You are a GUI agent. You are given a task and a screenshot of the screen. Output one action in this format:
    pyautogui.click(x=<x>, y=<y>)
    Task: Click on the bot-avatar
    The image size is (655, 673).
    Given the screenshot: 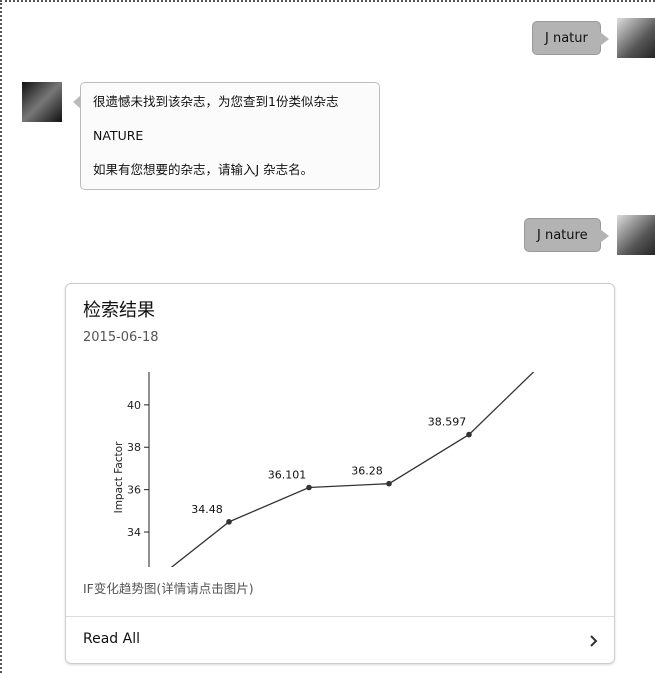 What is the action you would take?
    pyautogui.click(x=42, y=102)
    